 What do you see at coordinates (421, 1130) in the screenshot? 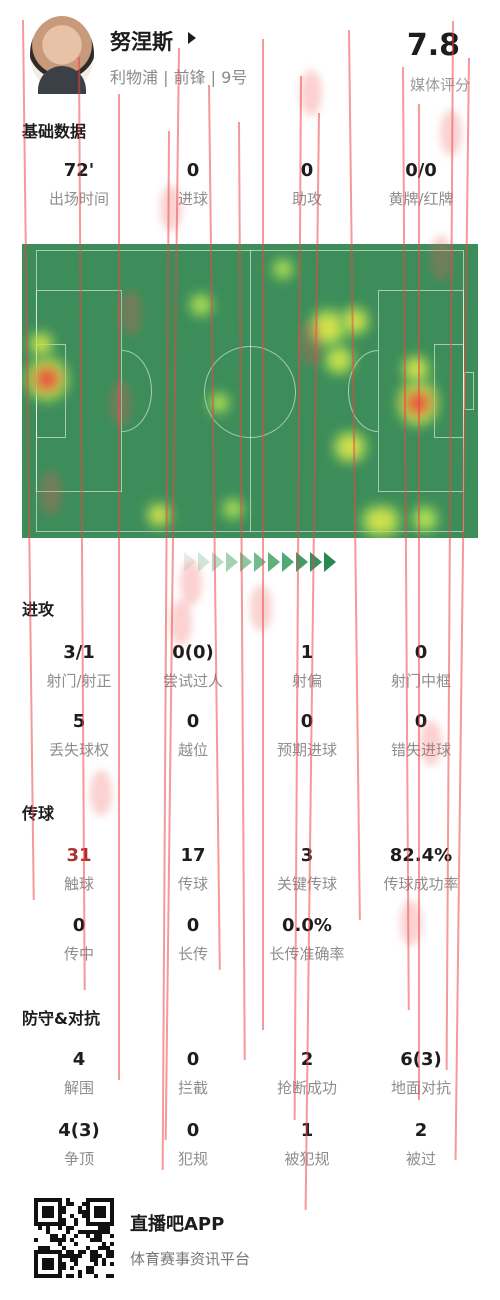
I see `stat-value: 2` at bounding box center [421, 1130].